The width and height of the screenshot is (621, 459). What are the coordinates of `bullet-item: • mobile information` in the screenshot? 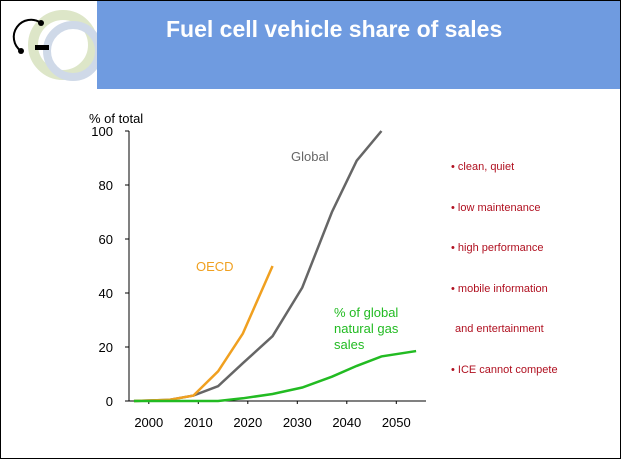 It's located at (499, 288).